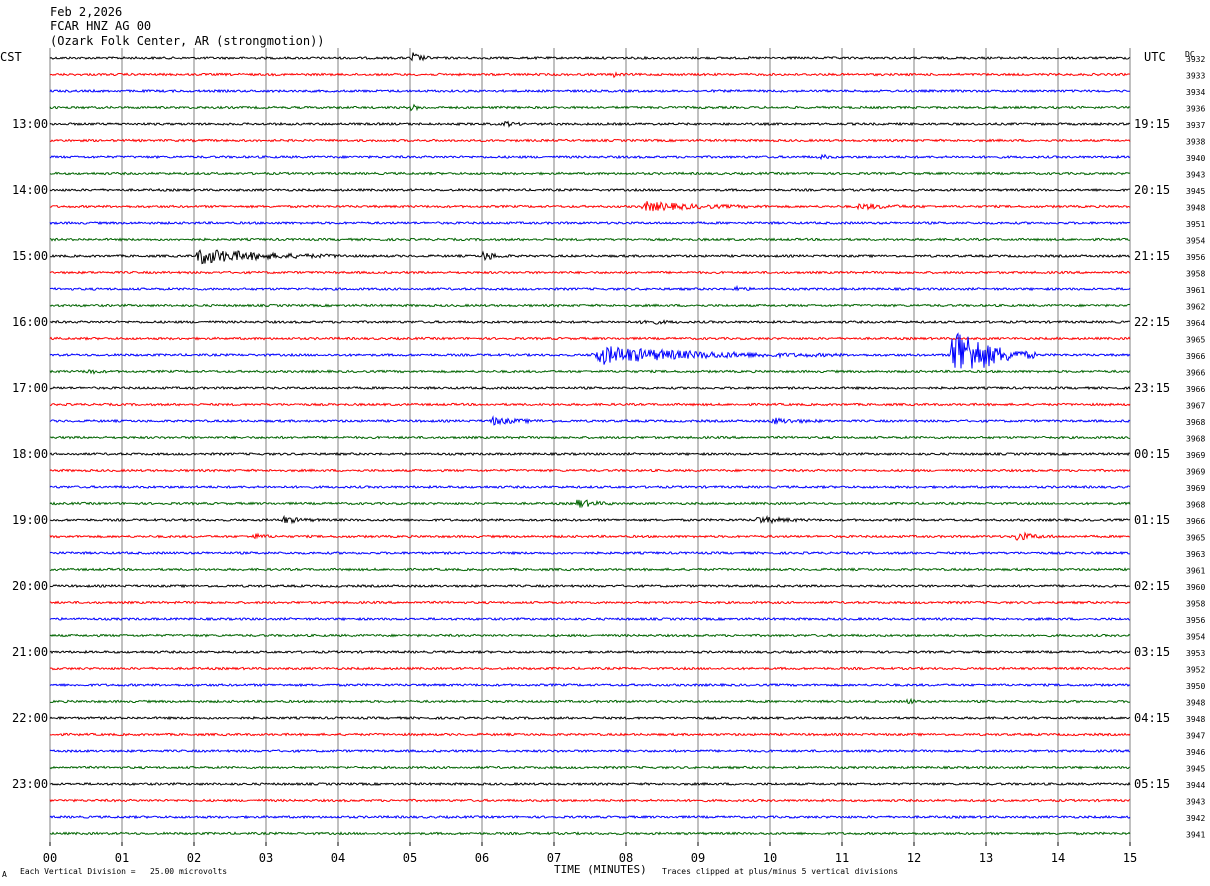  I want to click on cst-hour-label: 14:00, so click(30, 190).